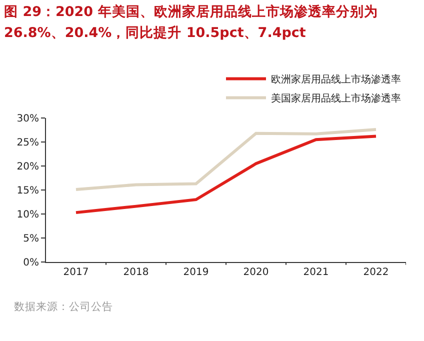  What do you see at coordinates (31, 263) in the screenshot?
I see `y-tick-label: 0%` at bounding box center [31, 263].